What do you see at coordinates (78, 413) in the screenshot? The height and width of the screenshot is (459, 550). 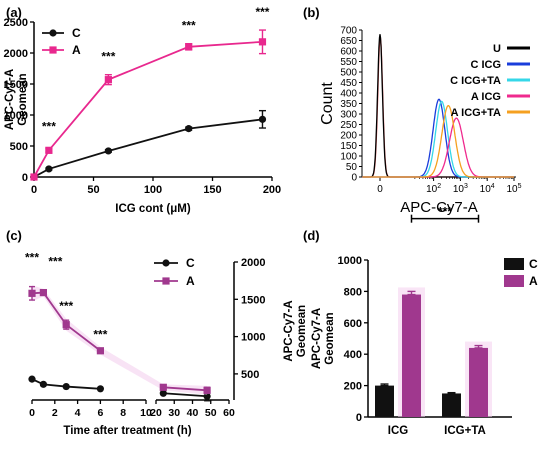 I see `x-tick-label: 4` at bounding box center [78, 413].